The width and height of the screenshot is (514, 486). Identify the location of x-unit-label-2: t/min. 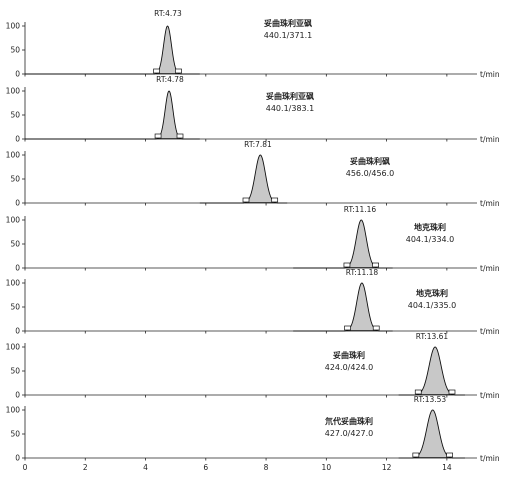
(490, 139).